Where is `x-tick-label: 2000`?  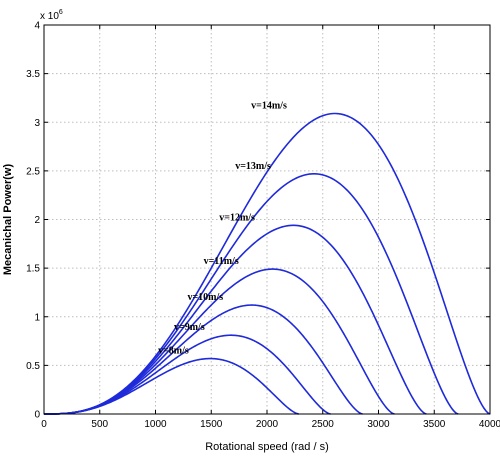 x-tick-label: 2000 is located at coordinates (267, 424).